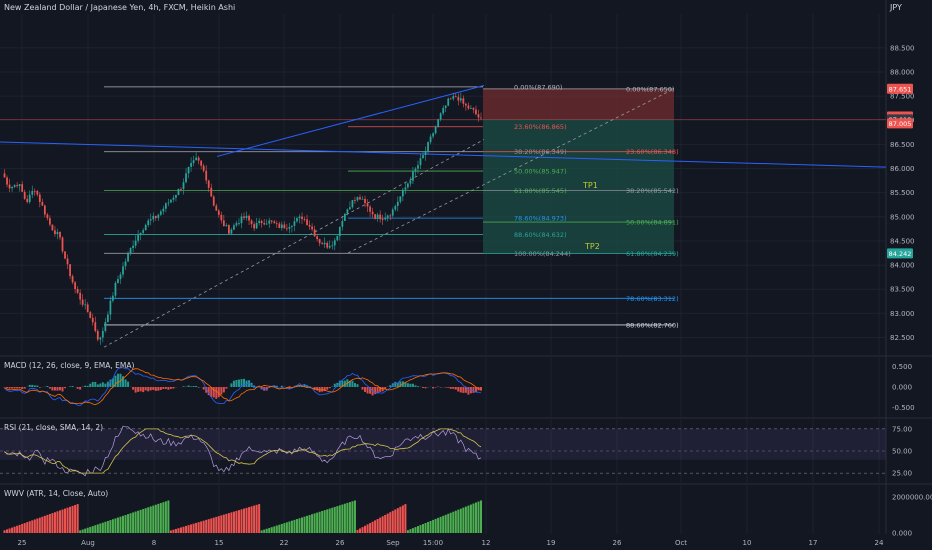  I want to click on horizontal-trendline, so click(443, 154).